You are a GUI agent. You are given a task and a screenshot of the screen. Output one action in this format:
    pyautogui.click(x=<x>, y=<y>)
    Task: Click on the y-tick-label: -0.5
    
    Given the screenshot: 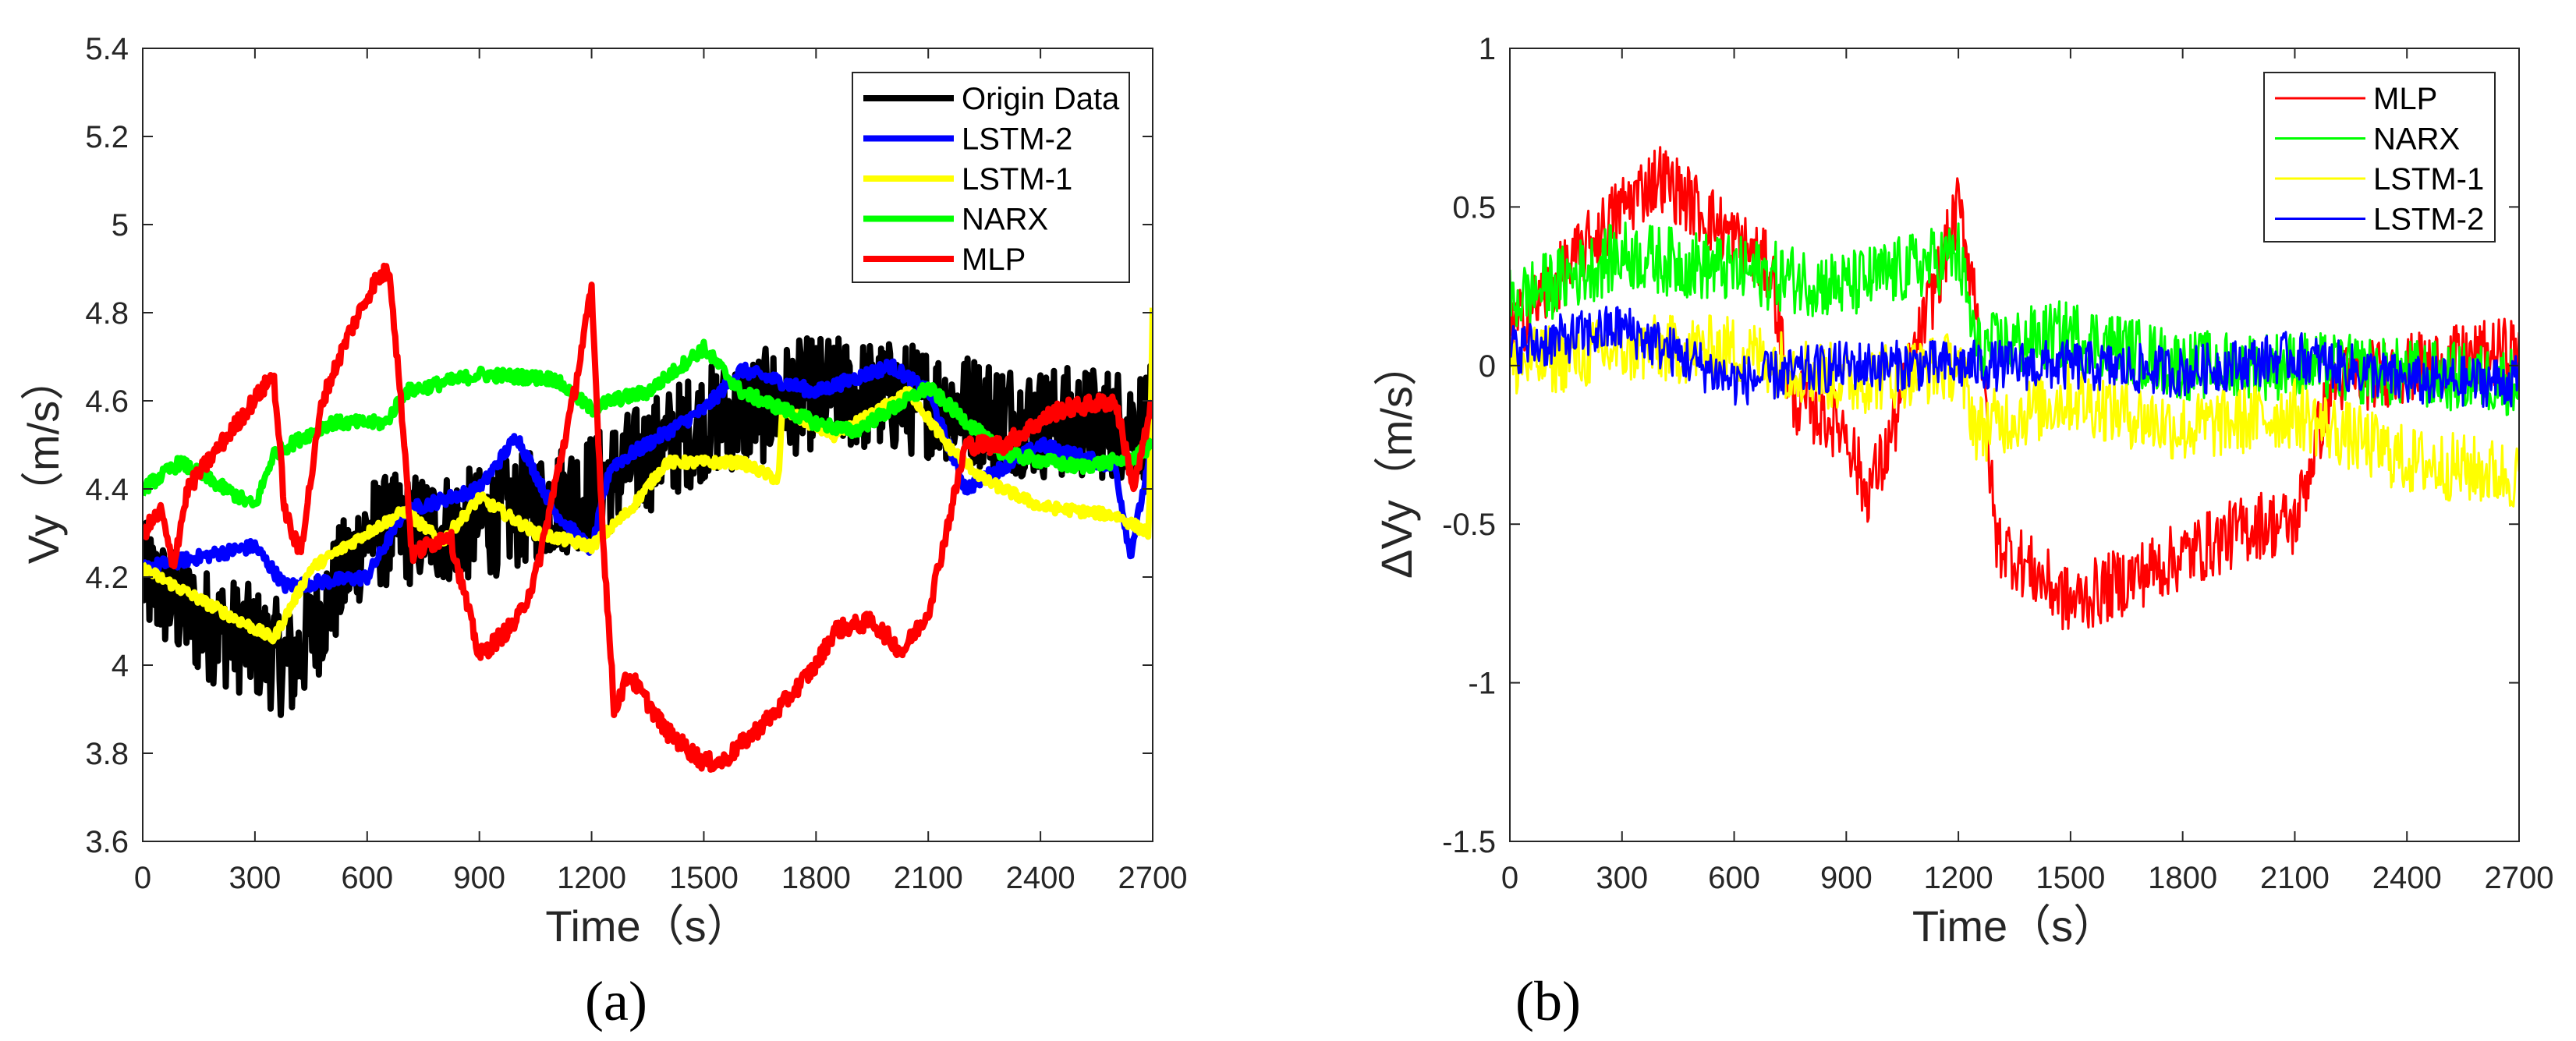 What is the action you would take?
    pyautogui.click(x=1469, y=525)
    